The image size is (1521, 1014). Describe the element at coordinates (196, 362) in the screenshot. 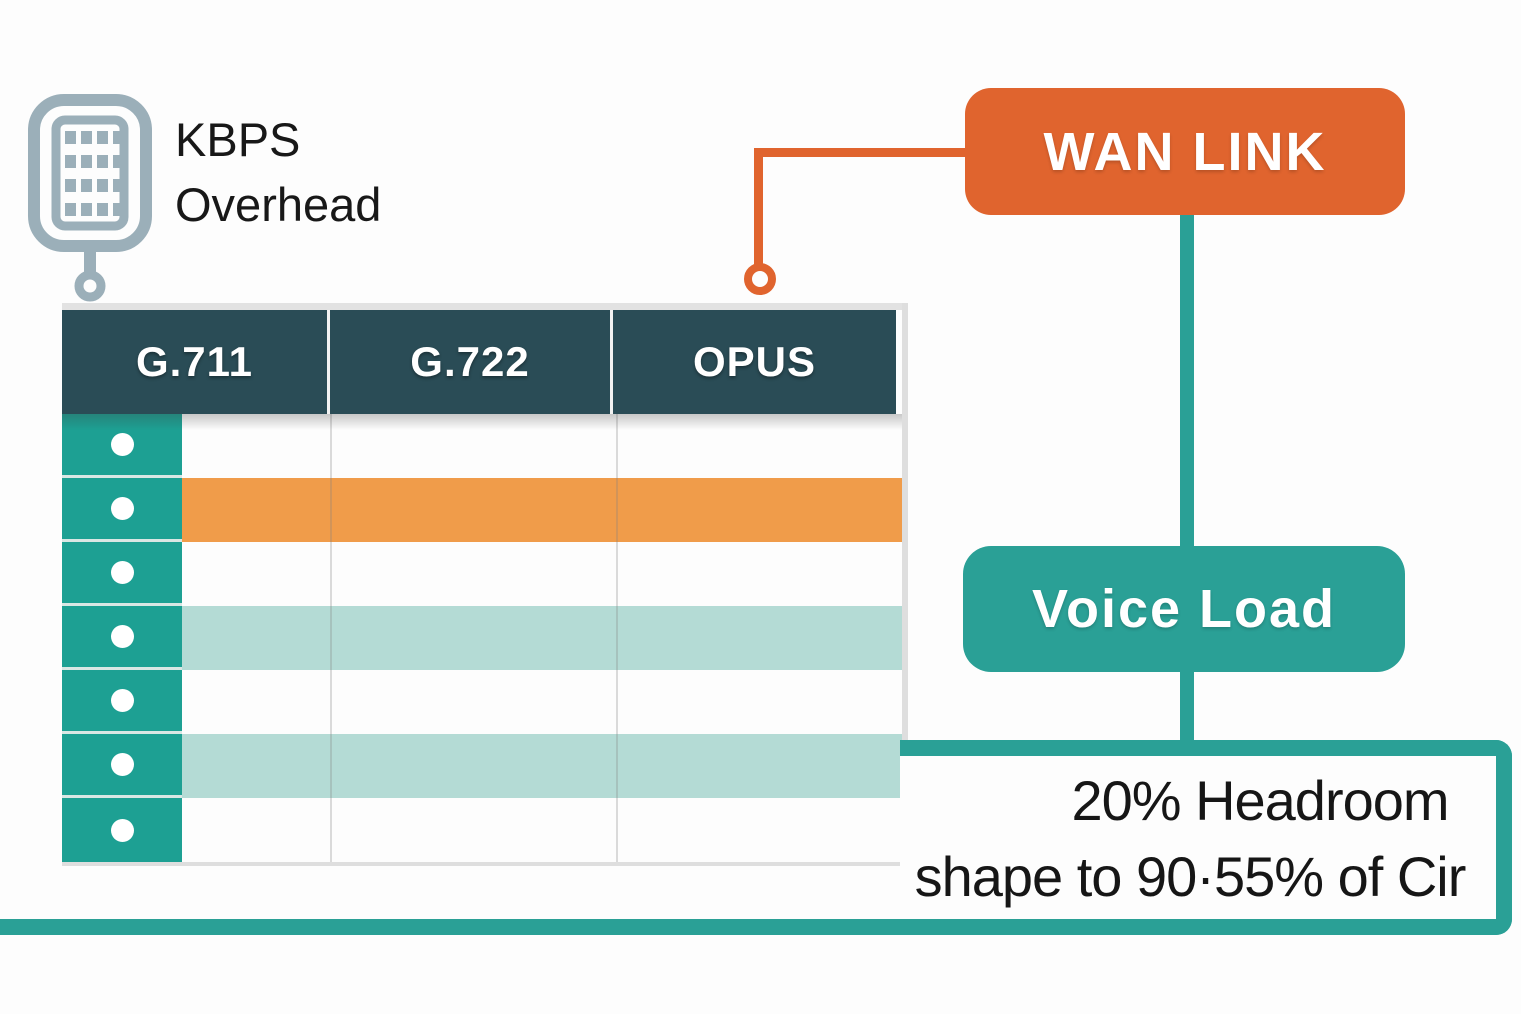

I see `column-header-g711: G.711` at that location.